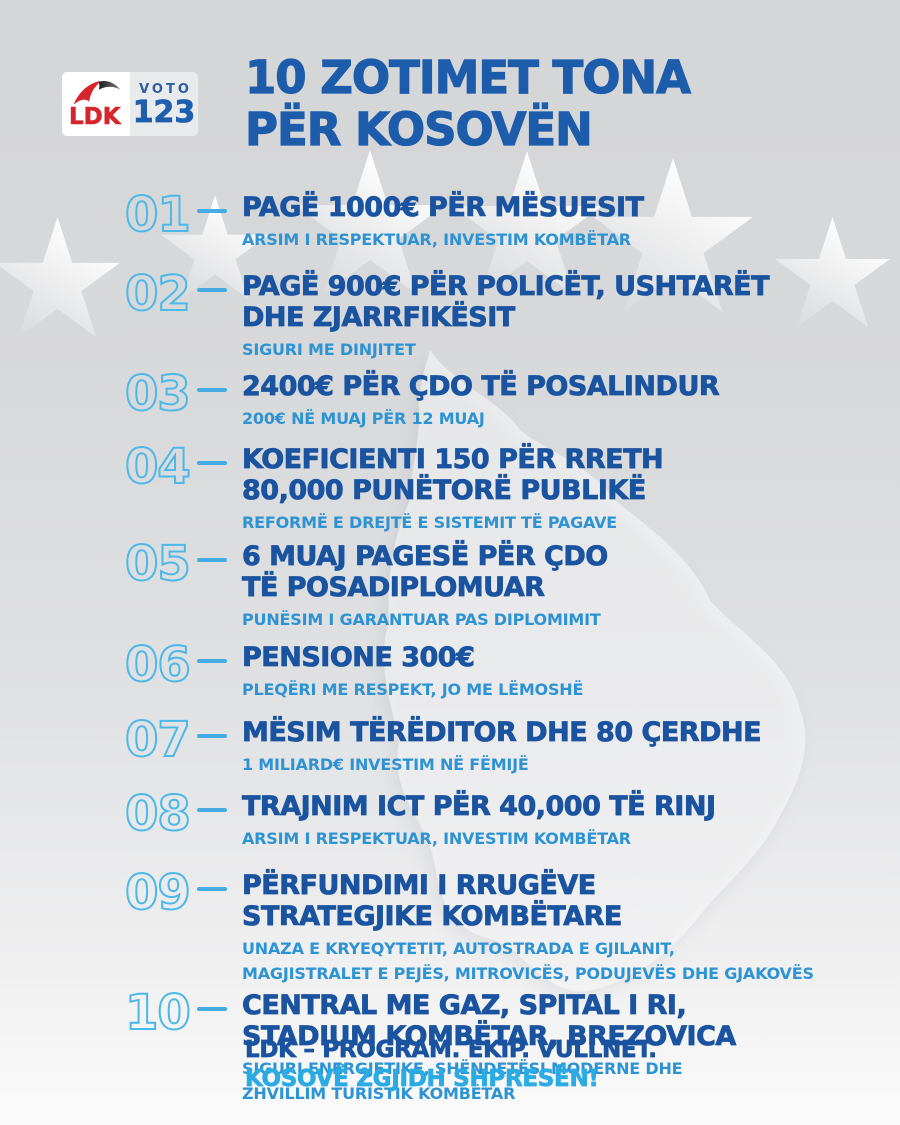 This screenshot has width=900, height=1125. I want to click on pledge-subtitle: 200€ NË MUAJ PËR 12 MUAJ, so click(363, 418).